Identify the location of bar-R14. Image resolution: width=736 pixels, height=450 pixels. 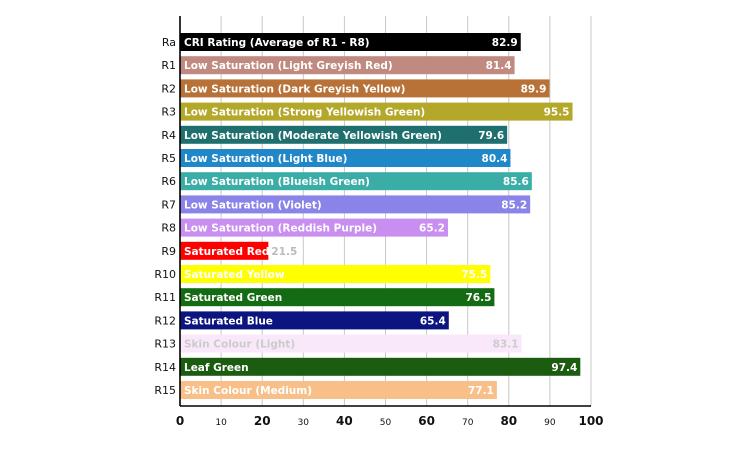
(380, 366).